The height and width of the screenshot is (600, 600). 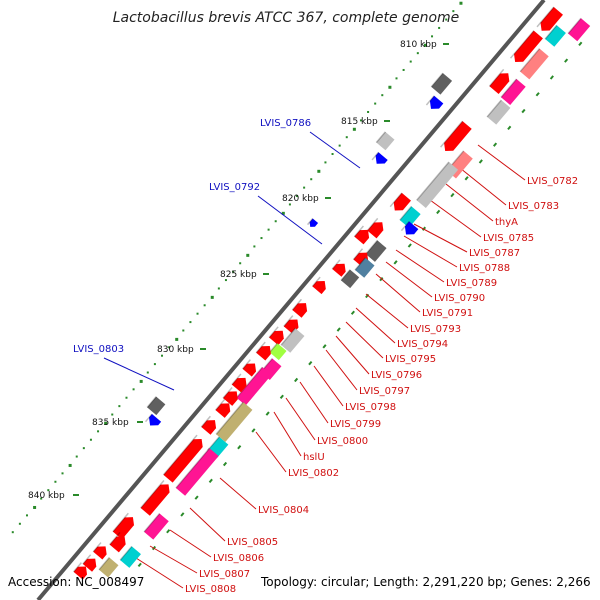 I want to click on steel-block, so click(x=364, y=267).